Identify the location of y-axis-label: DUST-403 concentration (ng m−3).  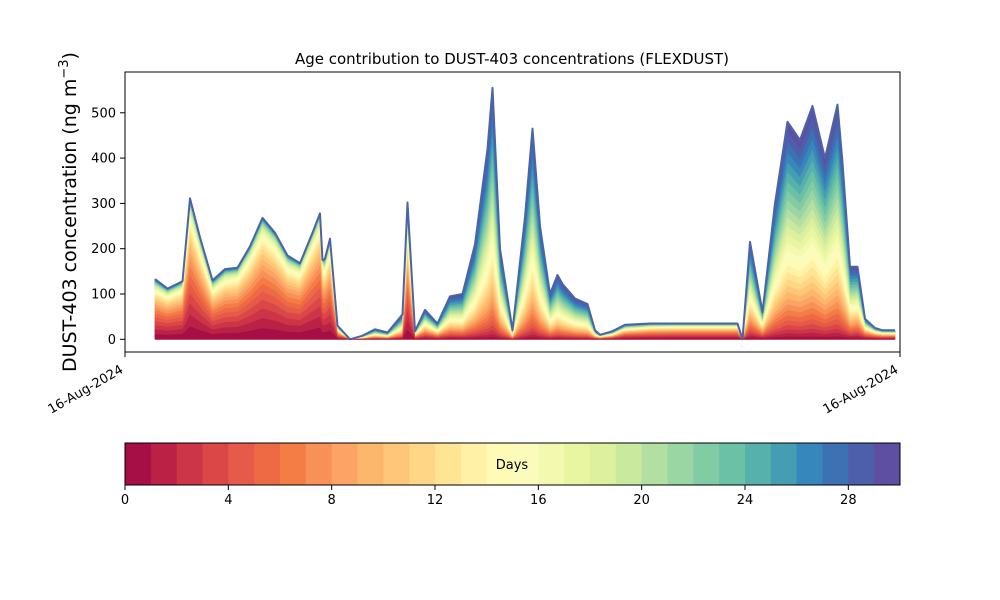
(69, 212).